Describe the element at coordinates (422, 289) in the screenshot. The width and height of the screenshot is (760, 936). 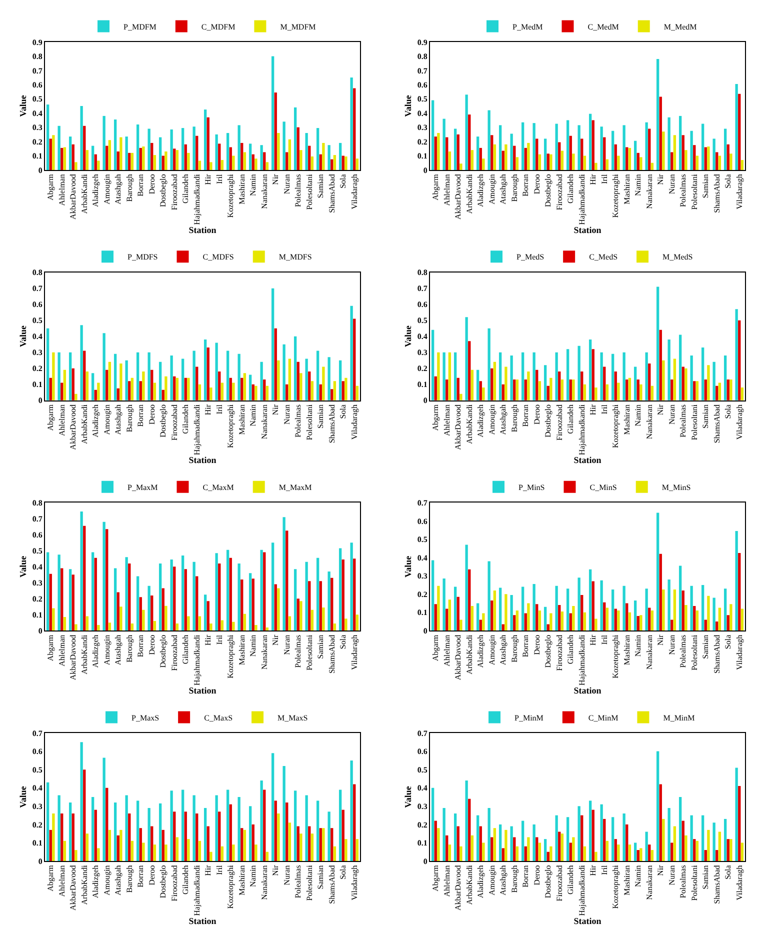
I see `y-tick-label: 0.7` at that location.